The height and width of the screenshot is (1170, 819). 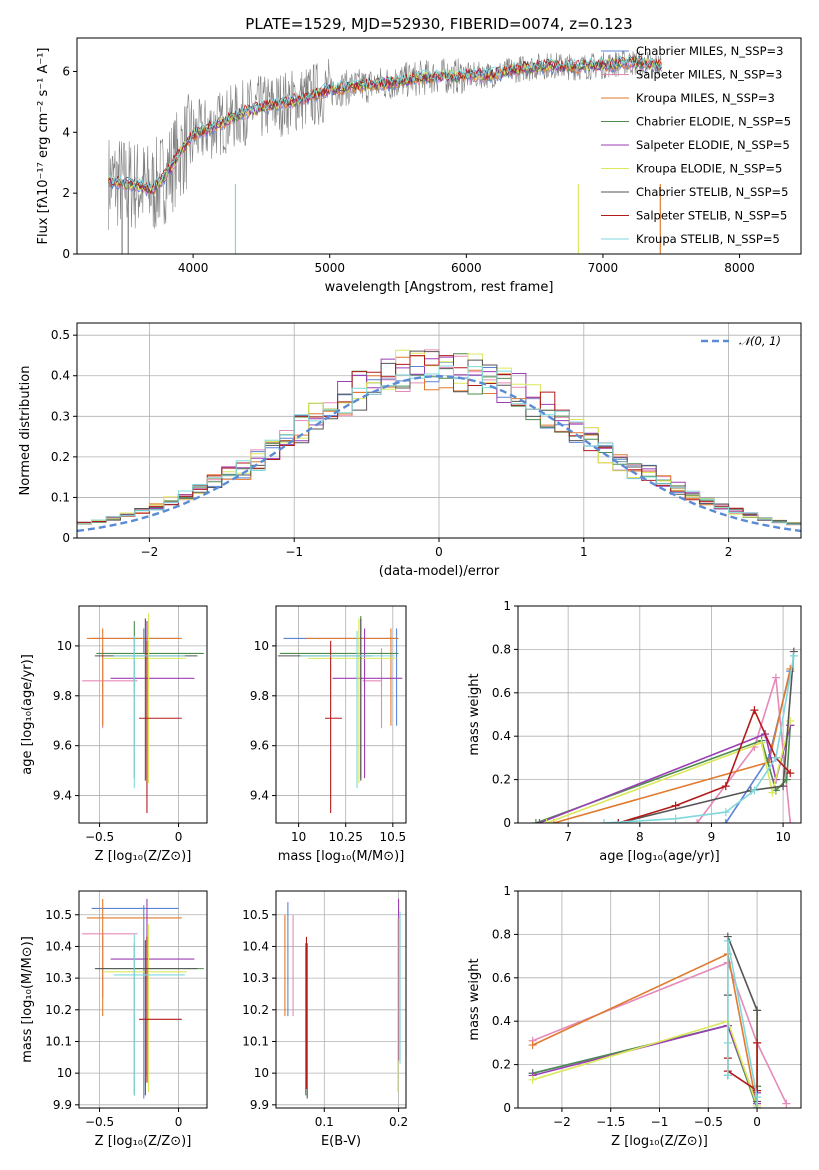 I want to click on age_vs_mass-y-tick-label: 9.4, so click(x=259, y=796).